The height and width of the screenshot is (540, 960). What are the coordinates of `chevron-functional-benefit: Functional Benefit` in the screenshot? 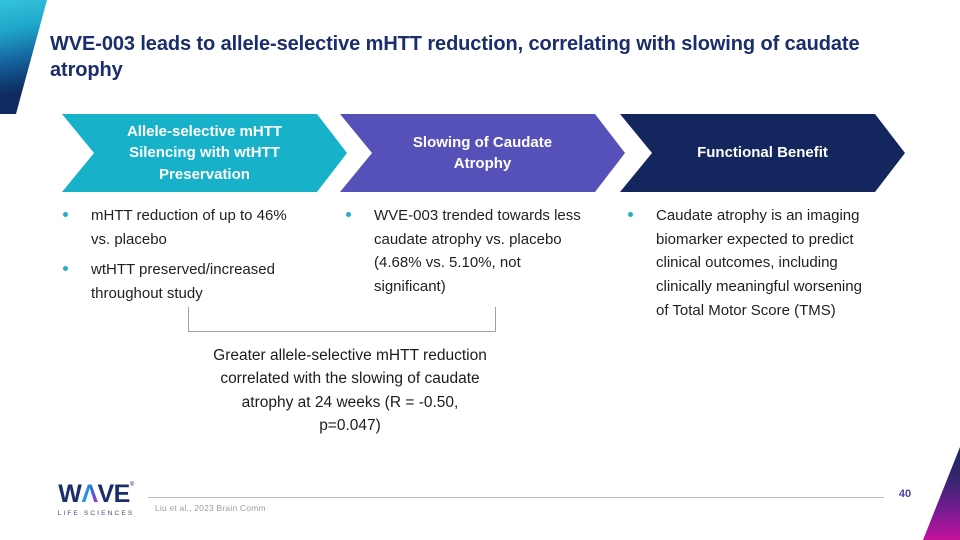 It's located at (762, 153).